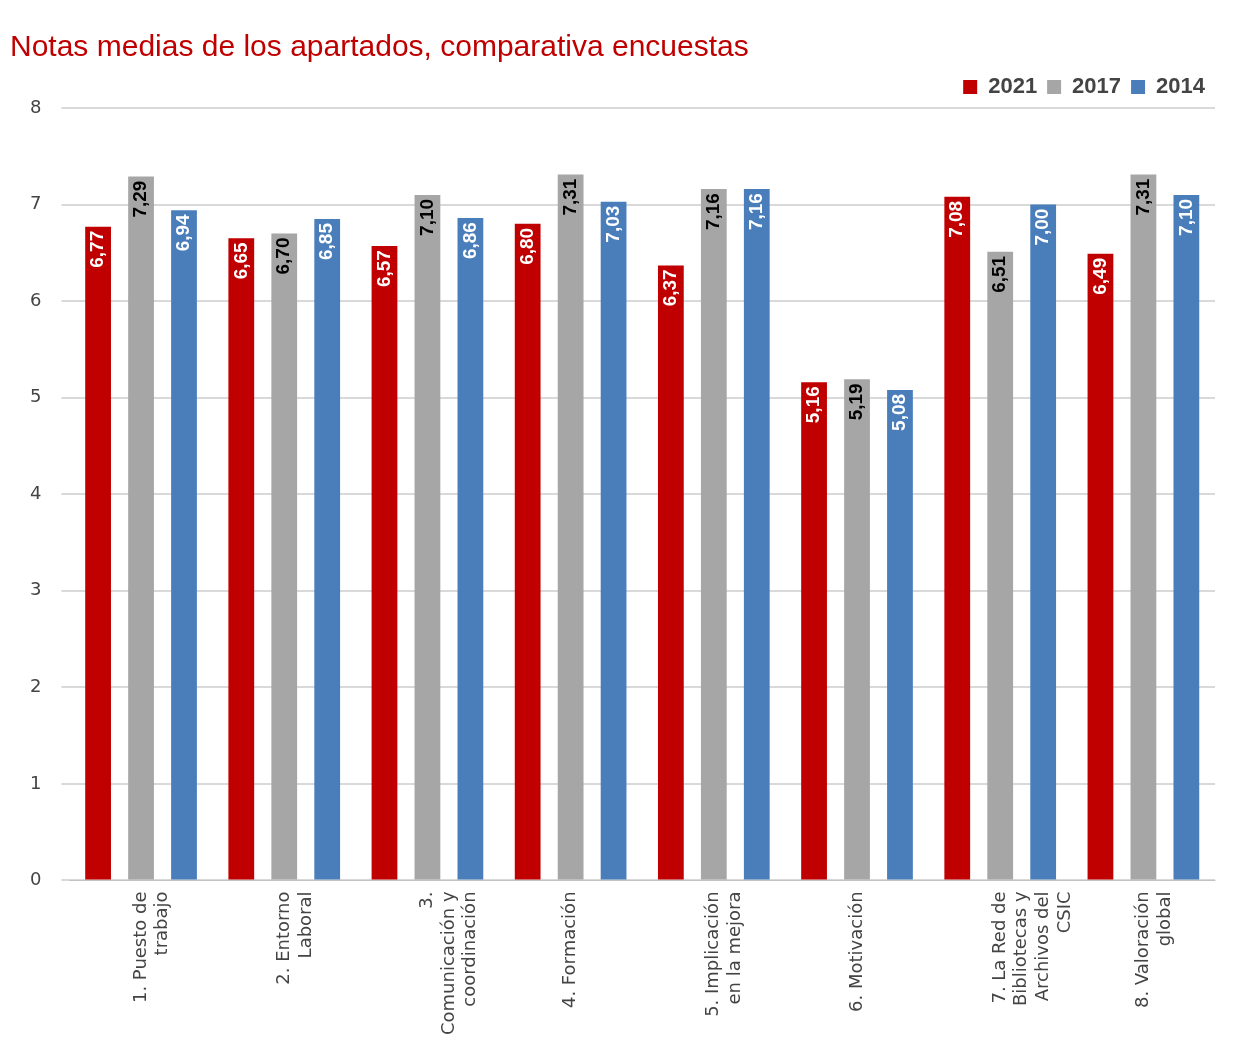 The width and height of the screenshot is (1235, 1043). What do you see at coordinates (569, 950) in the screenshot?
I see `x-tick-label: 4. Formación` at bounding box center [569, 950].